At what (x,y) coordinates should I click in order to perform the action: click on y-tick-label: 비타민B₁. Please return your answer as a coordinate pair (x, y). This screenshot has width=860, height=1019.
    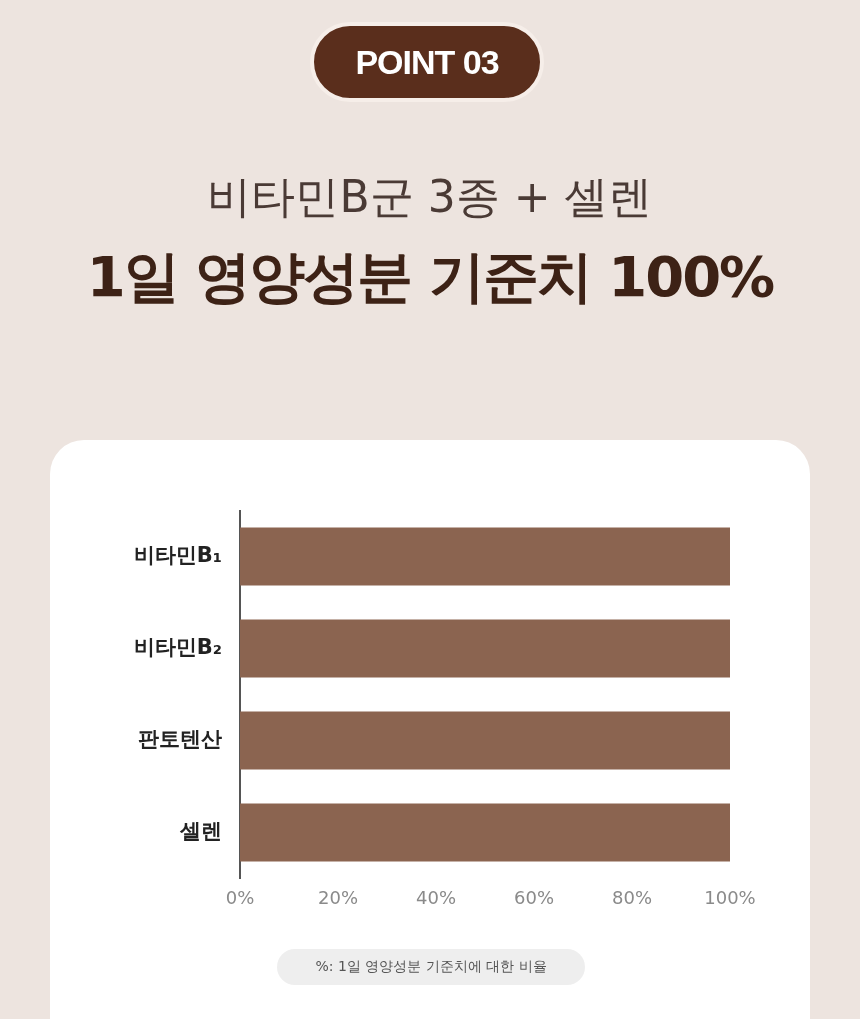
    Looking at the image, I should click on (177, 555).